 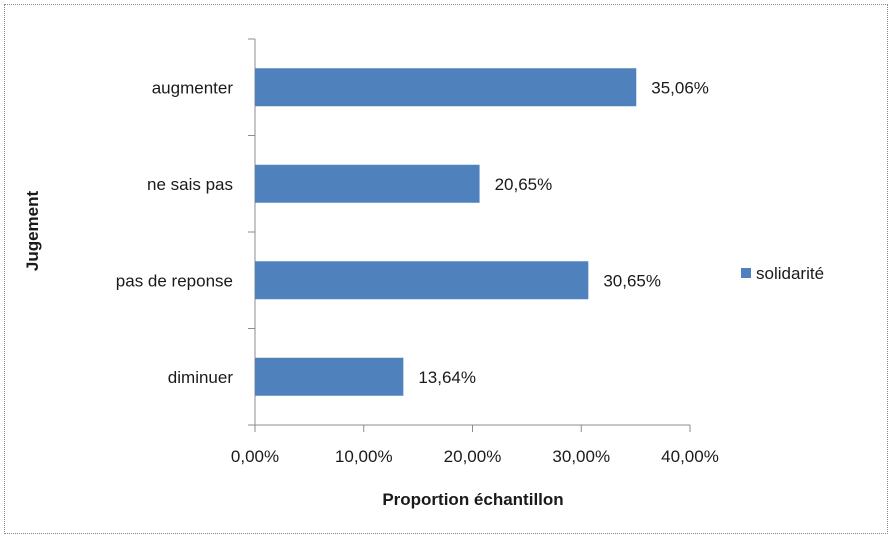 I want to click on data-label: 20,65%, so click(x=524, y=184).